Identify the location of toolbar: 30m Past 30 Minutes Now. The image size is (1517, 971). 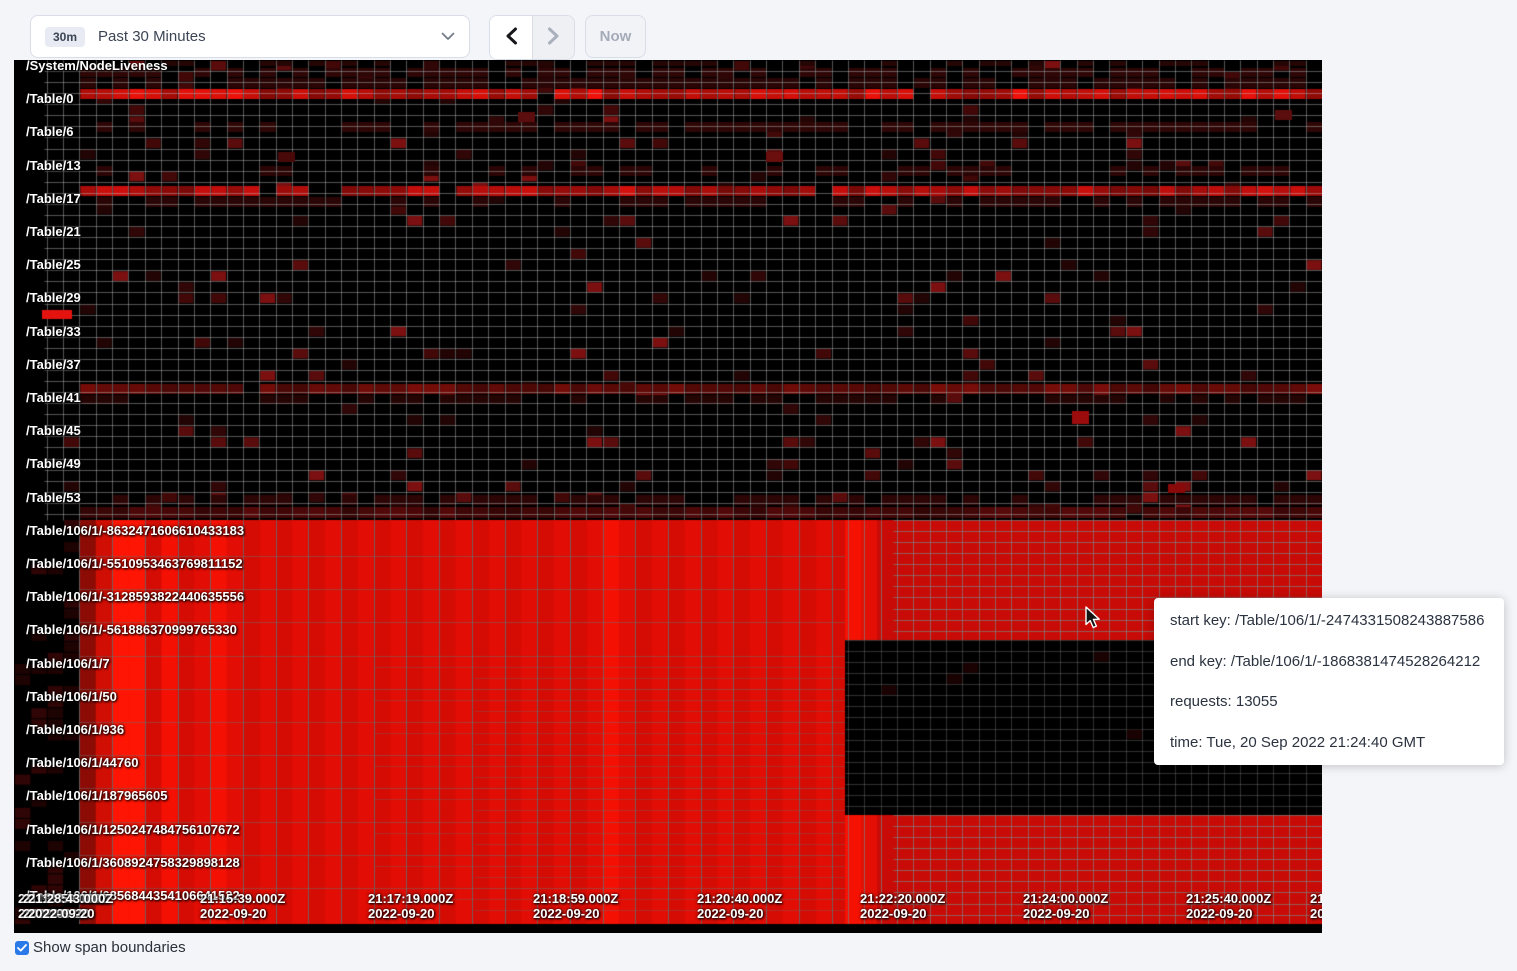
(758, 30).